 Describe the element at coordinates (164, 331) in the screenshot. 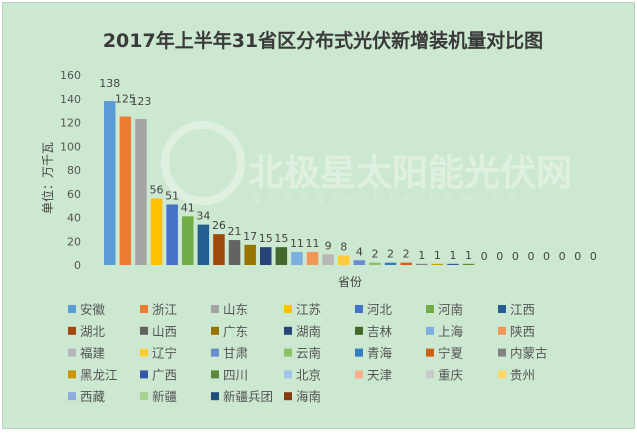

I see `legend-label: 山西` at that location.